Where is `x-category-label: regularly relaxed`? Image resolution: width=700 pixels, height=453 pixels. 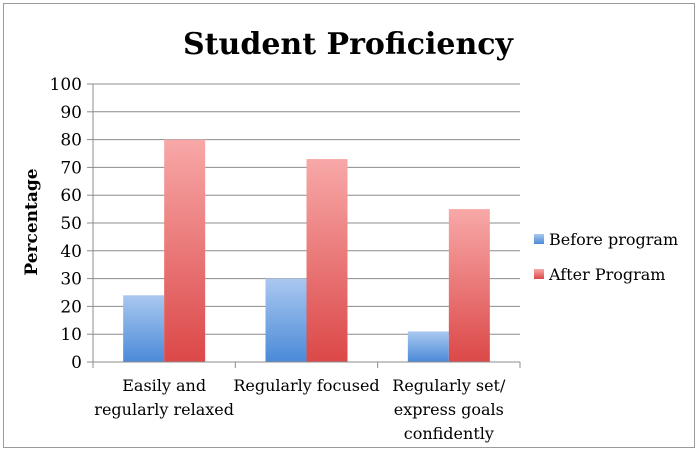
x-category-label: regularly relaxed is located at coordinates (164, 409).